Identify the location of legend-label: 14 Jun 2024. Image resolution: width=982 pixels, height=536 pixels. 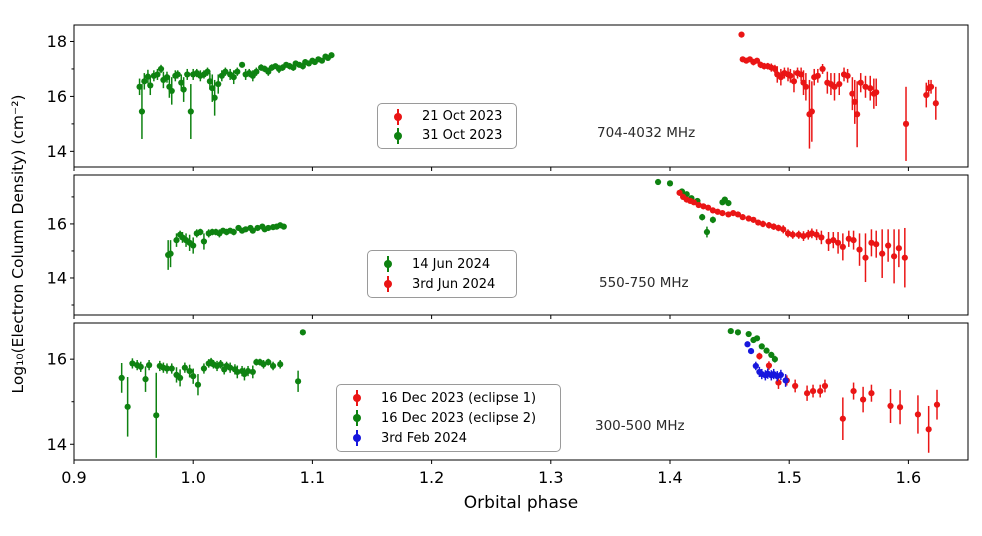
(451, 264).